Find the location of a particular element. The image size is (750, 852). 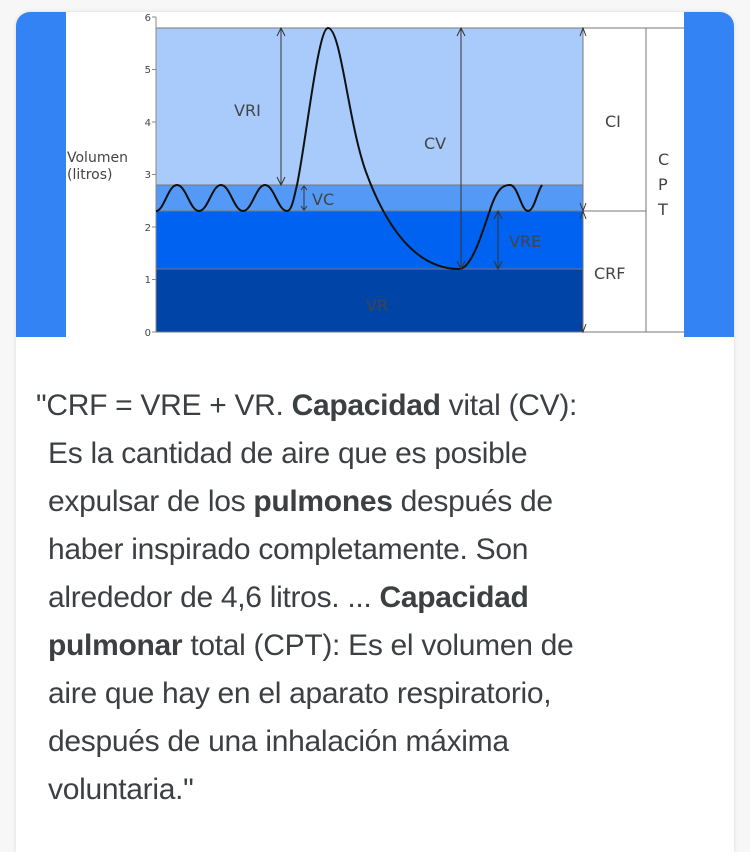

snippet-line: después de una inhalación máxima is located at coordinates (278, 741).